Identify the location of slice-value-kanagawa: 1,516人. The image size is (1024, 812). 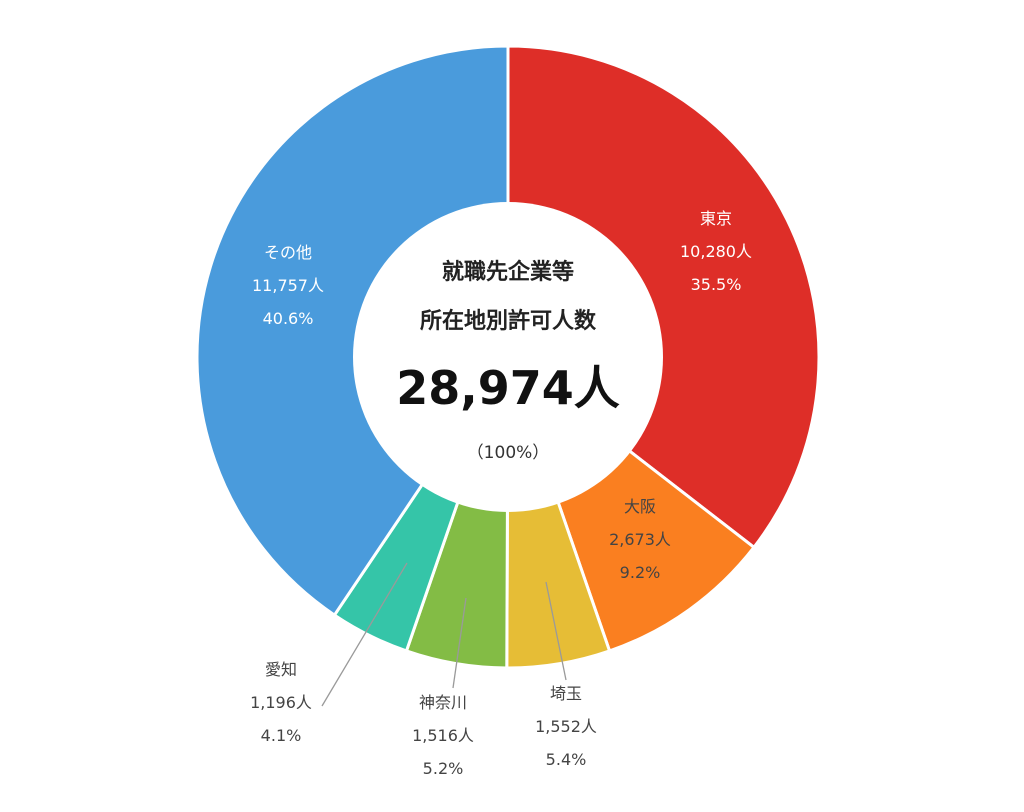
(443, 735).